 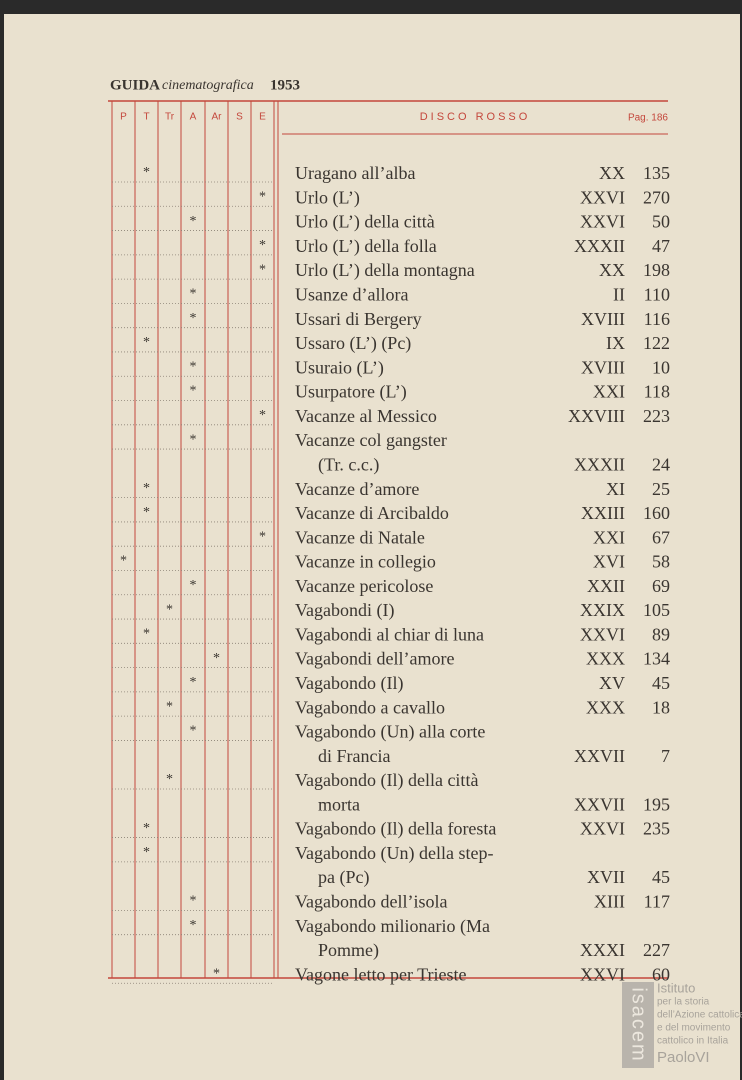 What do you see at coordinates (366, 246) in the screenshot?
I see `film-title: Urlo (L’) della folla` at bounding box center [366, 246].